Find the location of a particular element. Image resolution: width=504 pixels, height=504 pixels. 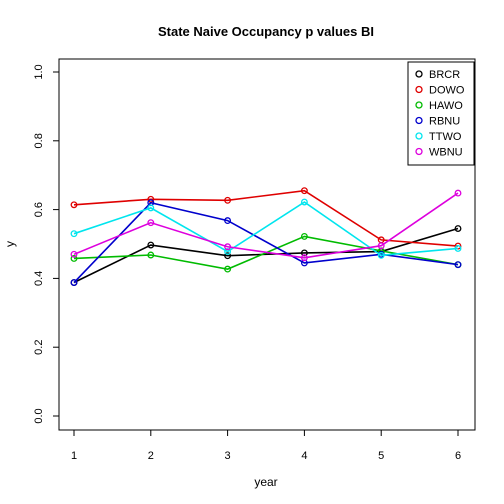

legend-label: TTWO is located at coordinates (445, 137).